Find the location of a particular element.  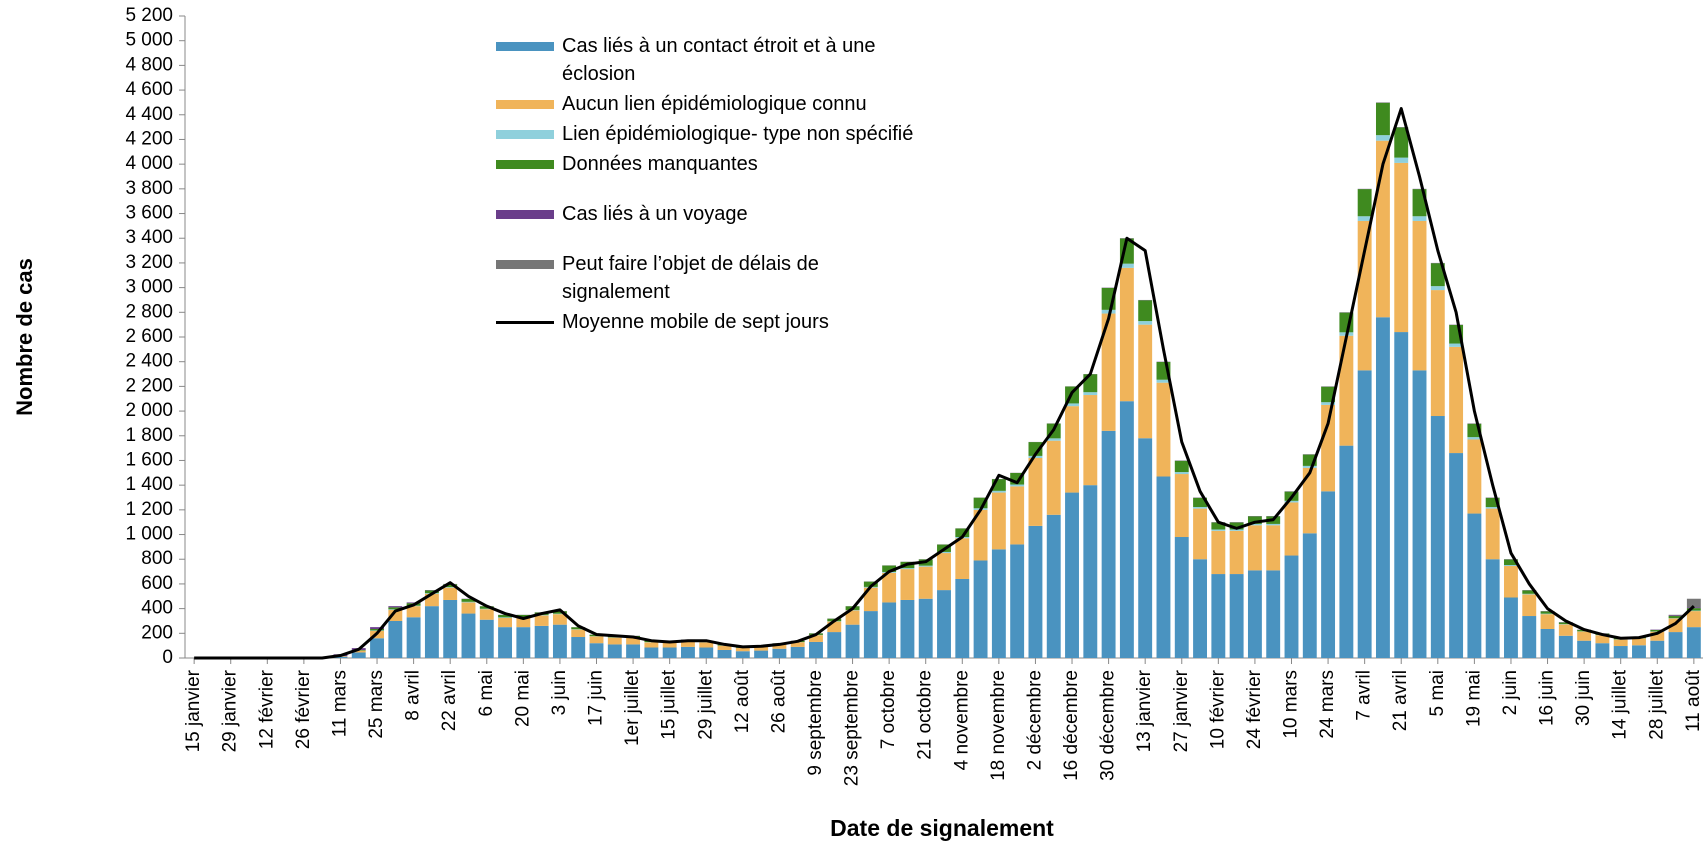

x-tick-label: 5 mai is located at coordinates (1437, 693).